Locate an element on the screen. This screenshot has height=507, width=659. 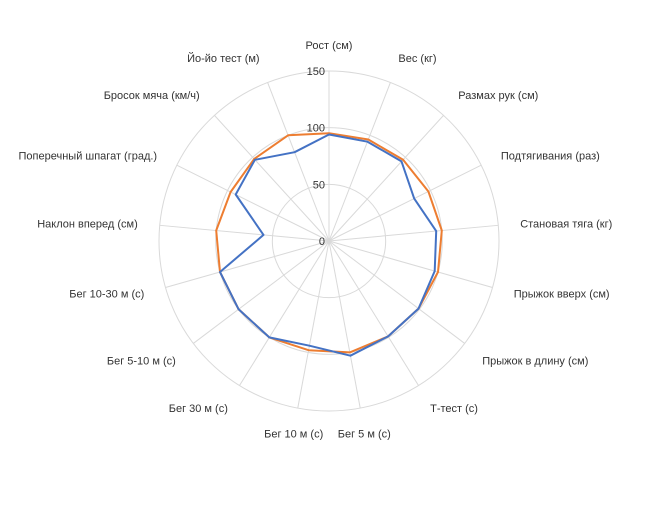
category-label: Вес (кг) is located at coordinates (417, 59).